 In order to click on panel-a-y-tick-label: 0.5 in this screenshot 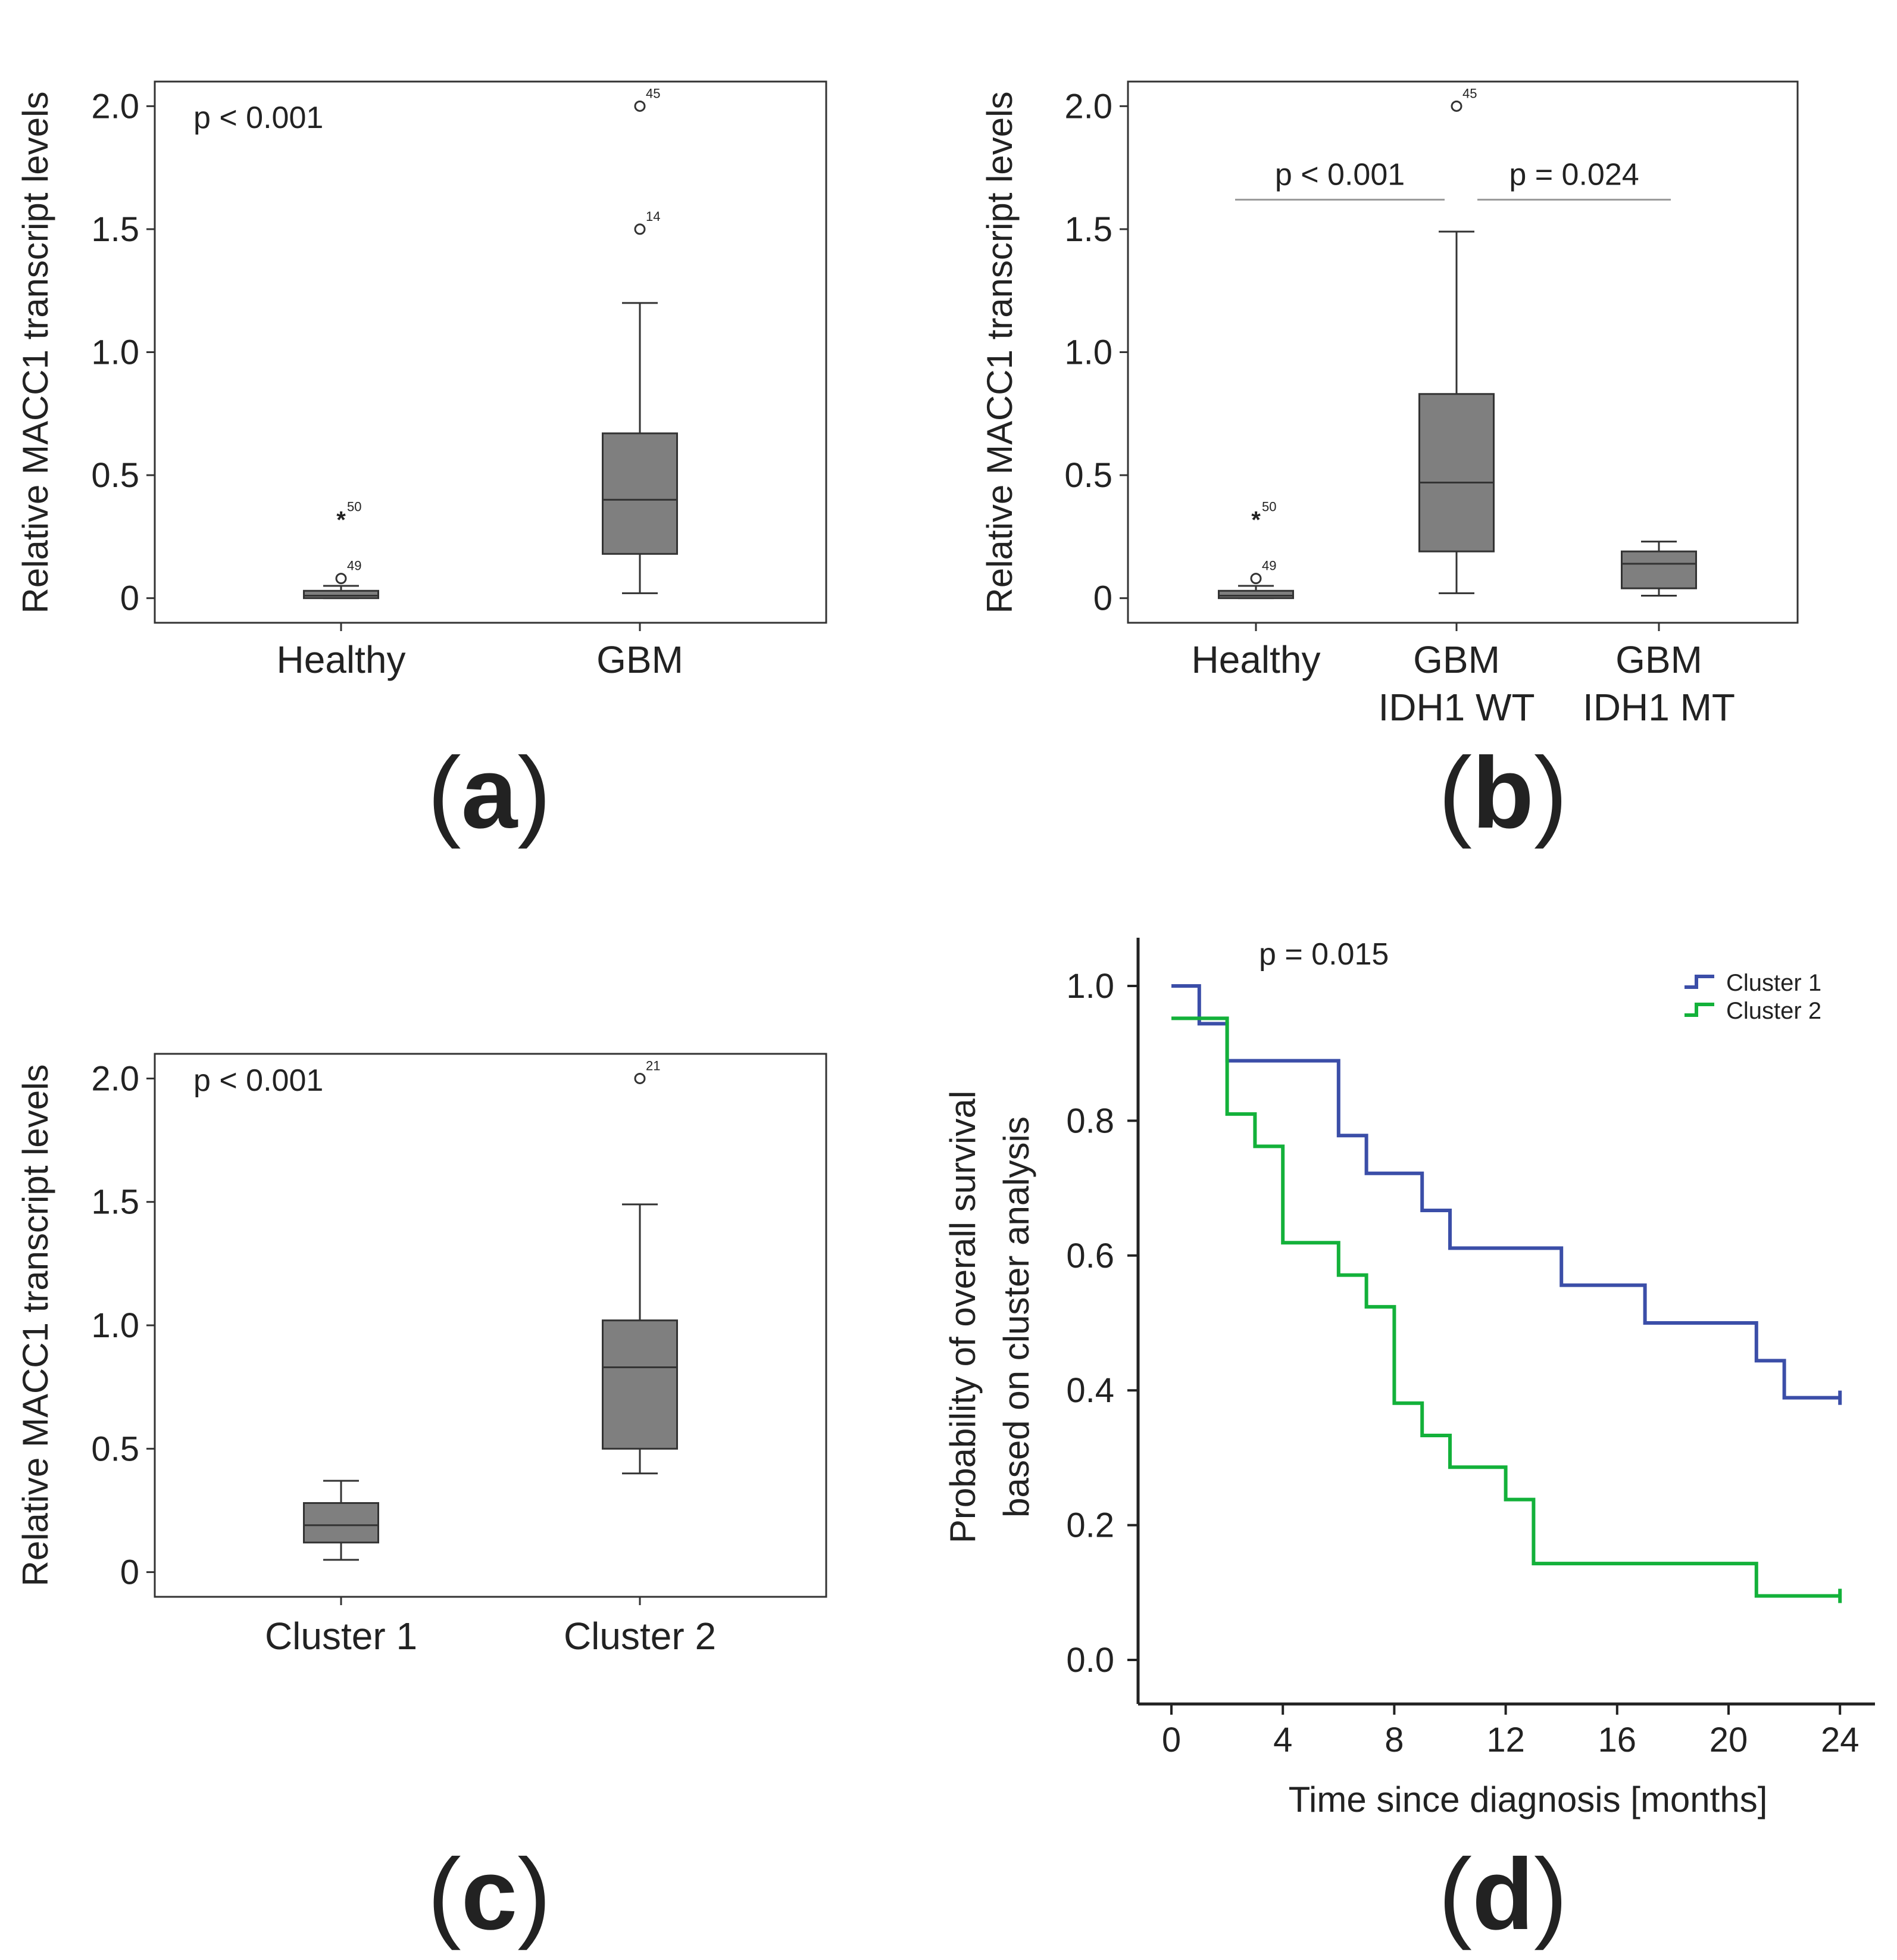, I will do `click(115, 475)`.